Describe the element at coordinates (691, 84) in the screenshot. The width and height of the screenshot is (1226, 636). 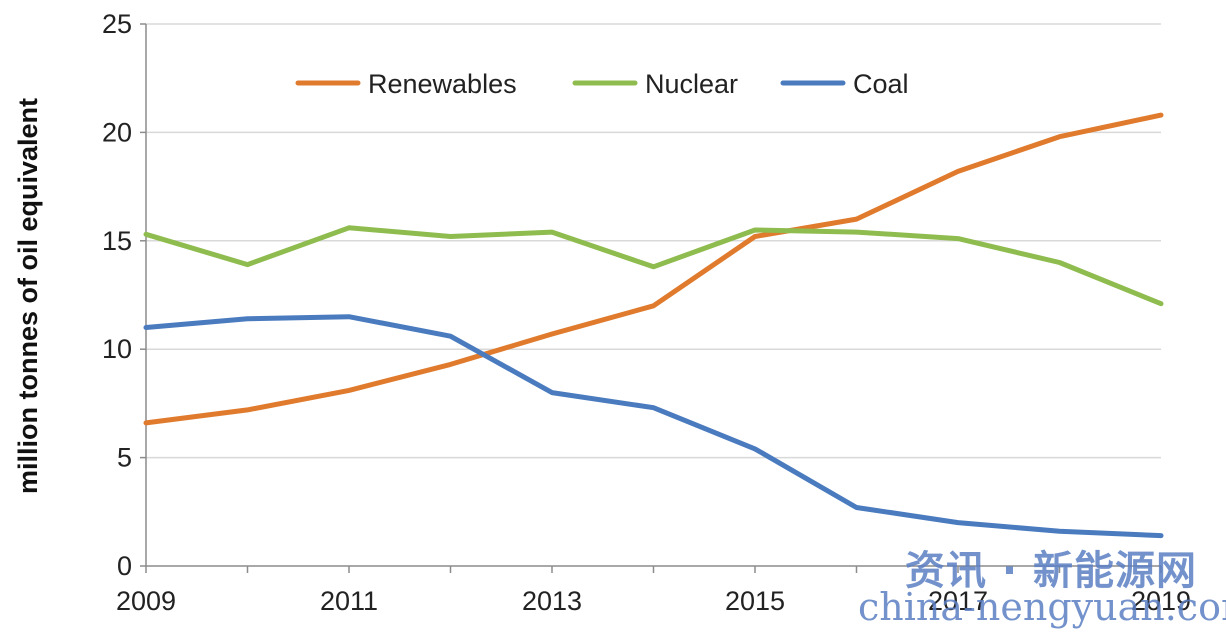
I see `legend-label-nuclear: Nuclear` at that location.